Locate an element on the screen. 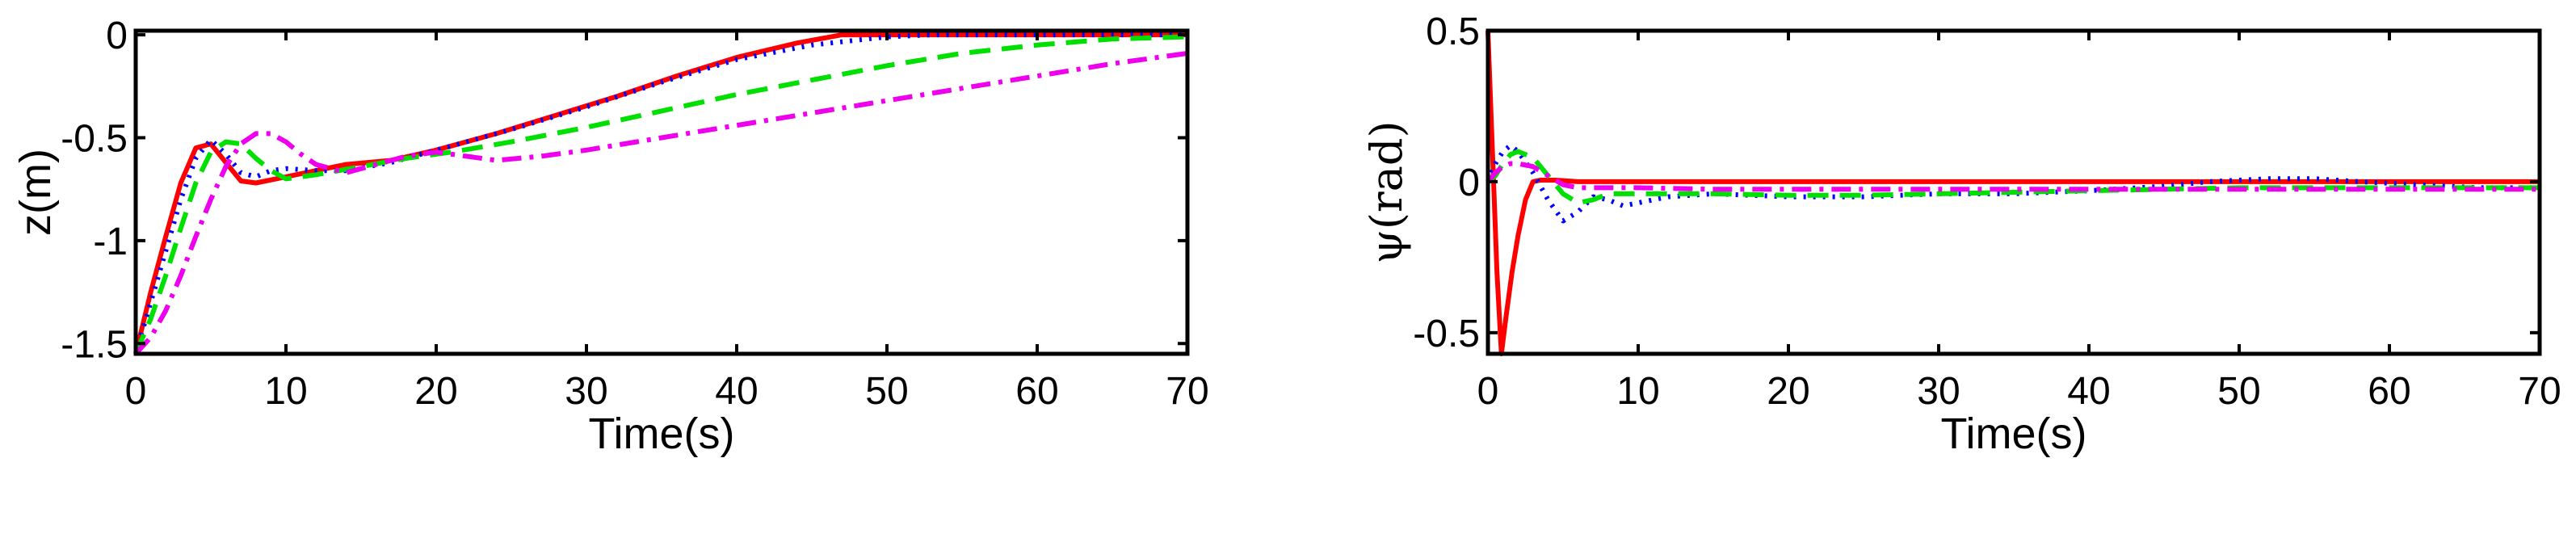 This screenshot has width=2576, height=538. psi-y-tick-label: 0.5 is located at coordinates (1453, 32).